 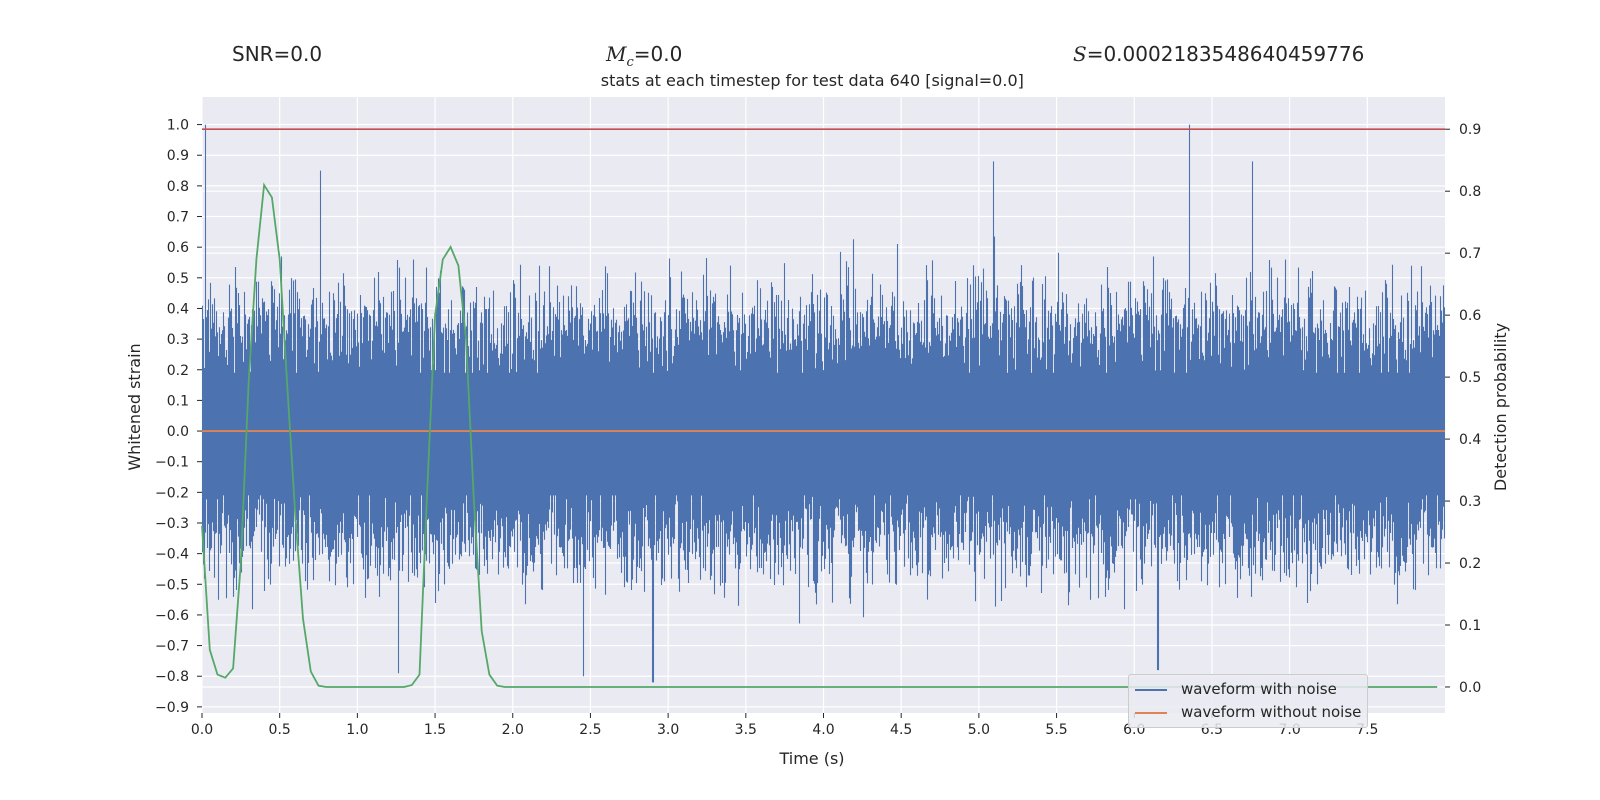 What do you see at coordinates (134, 406) in the screenshot?
I see `y-axis-label: Whitened strain` at bounding box center [134, 406].